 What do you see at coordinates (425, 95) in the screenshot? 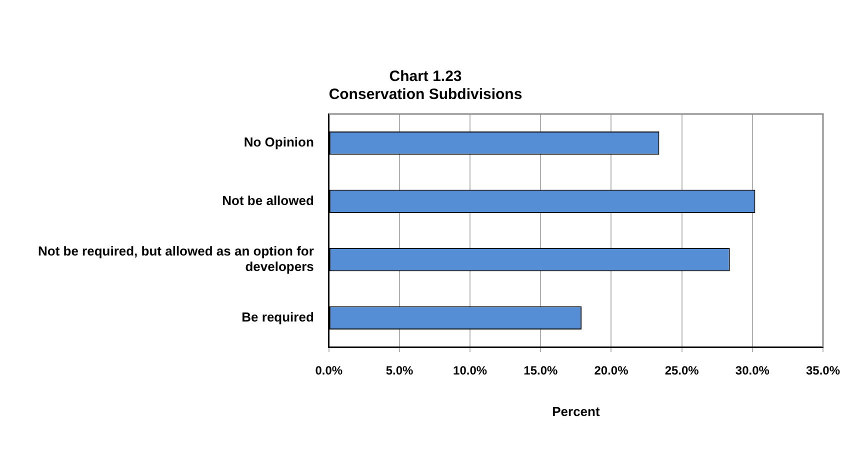
I see `text: Conservation Subdivisions` at bounding box center [425, 95].